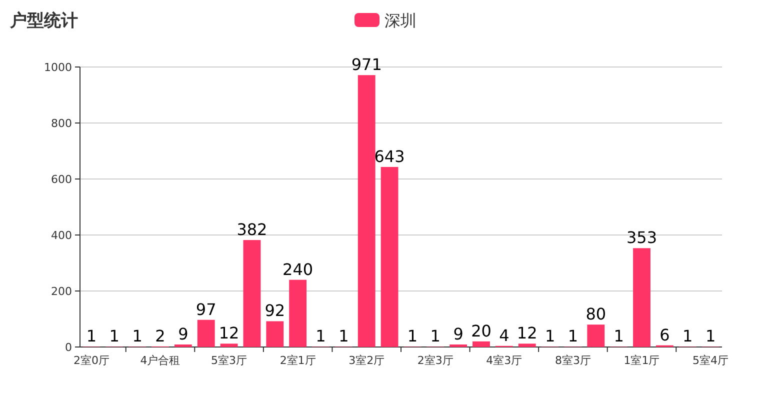 The width and height of the screenshot is (769, 394). I want to click on data-label: 2, so click(160, 336).